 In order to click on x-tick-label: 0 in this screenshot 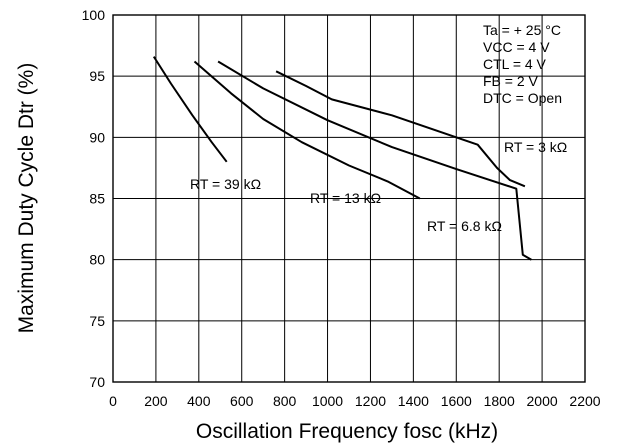, I will do `click(113, 401)`.